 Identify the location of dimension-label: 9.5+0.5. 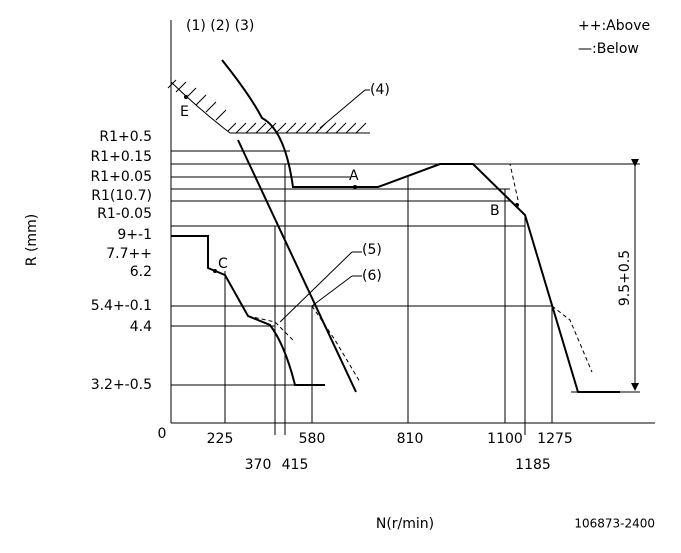
(625, 278).